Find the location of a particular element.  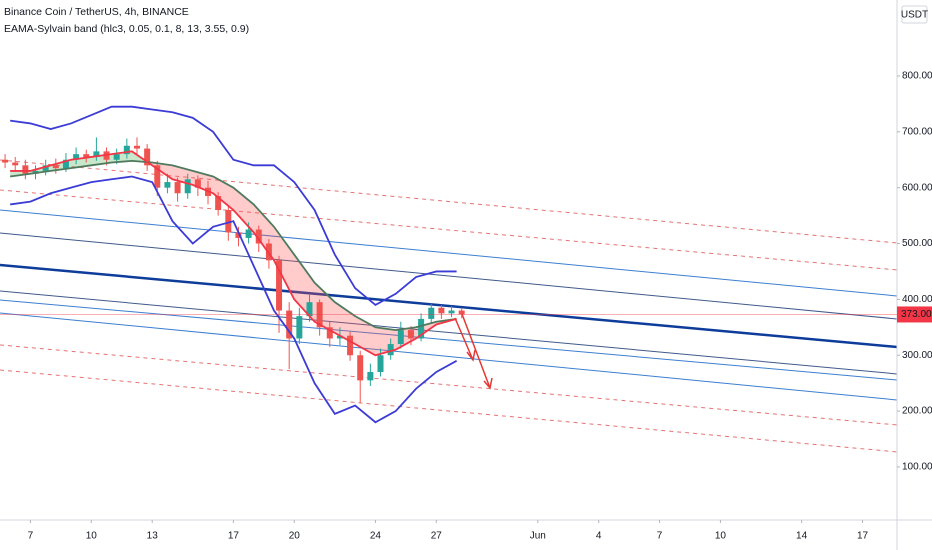

y-tick-label: 100.00 is located at coordinates (917, 467).